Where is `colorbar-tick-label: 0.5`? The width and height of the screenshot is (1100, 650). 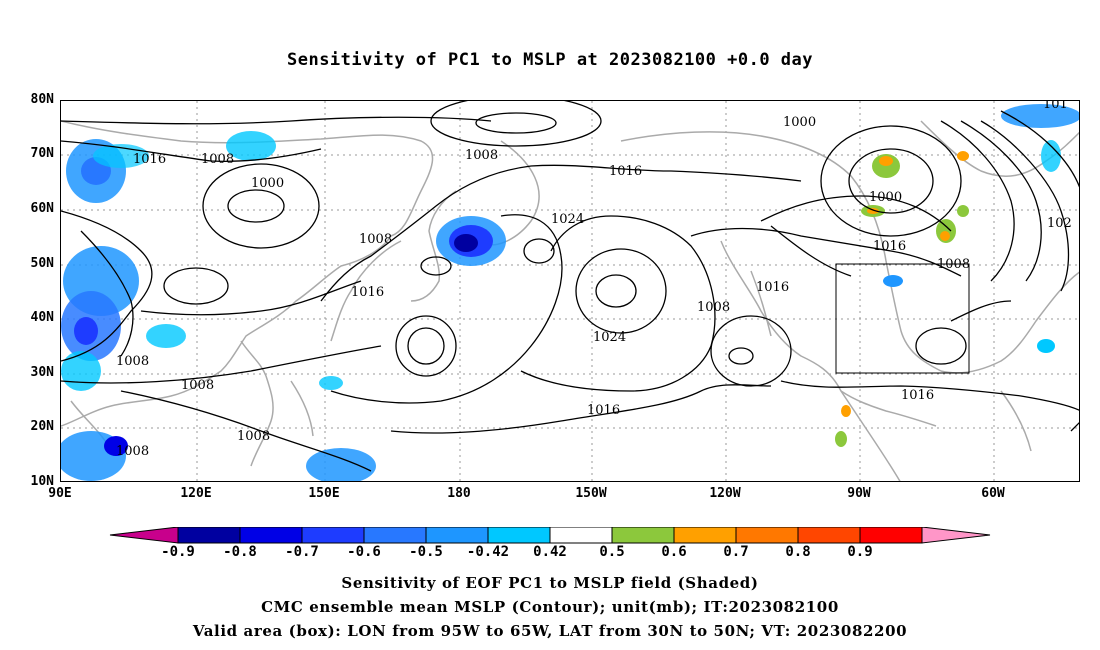
colorbar-tick-label: 0.5 is located at coordinates (612, 552).